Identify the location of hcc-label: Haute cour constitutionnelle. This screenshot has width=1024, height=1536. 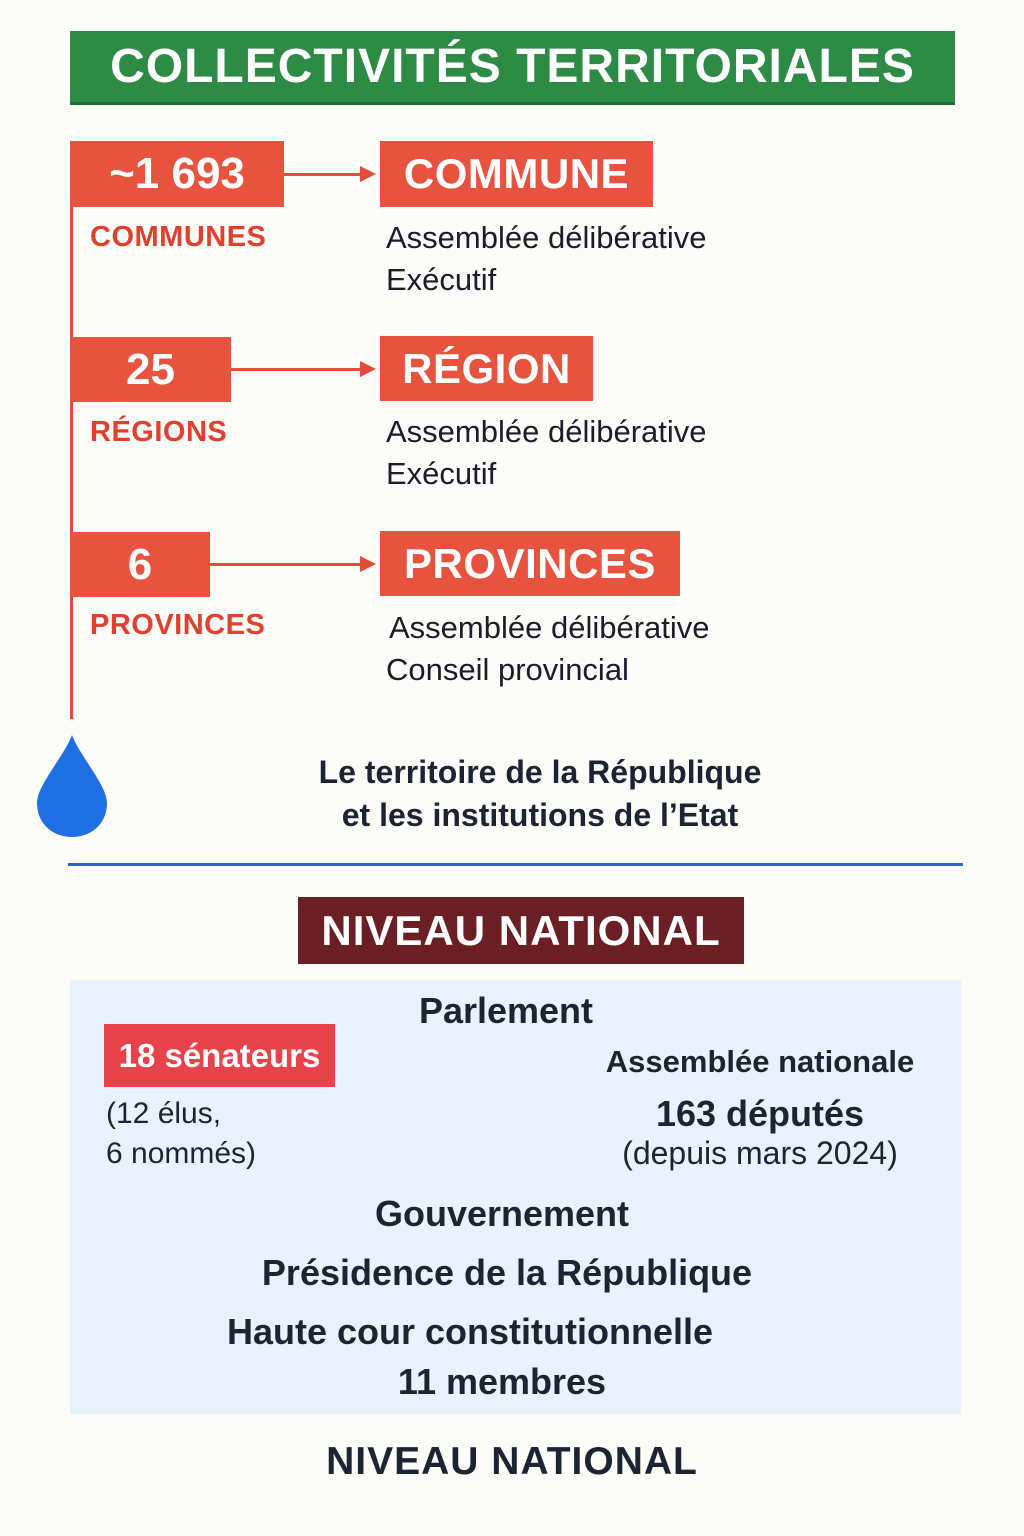
(470, 1331).